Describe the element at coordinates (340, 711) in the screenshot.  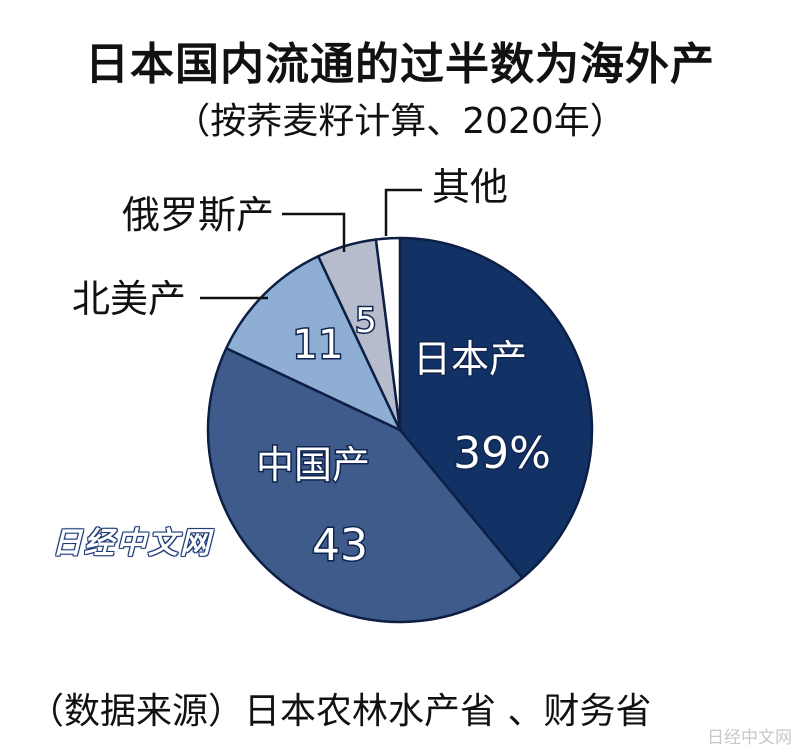
I see `data-source-note: （数据来源）日本农林水产省 、财务省` at that location.